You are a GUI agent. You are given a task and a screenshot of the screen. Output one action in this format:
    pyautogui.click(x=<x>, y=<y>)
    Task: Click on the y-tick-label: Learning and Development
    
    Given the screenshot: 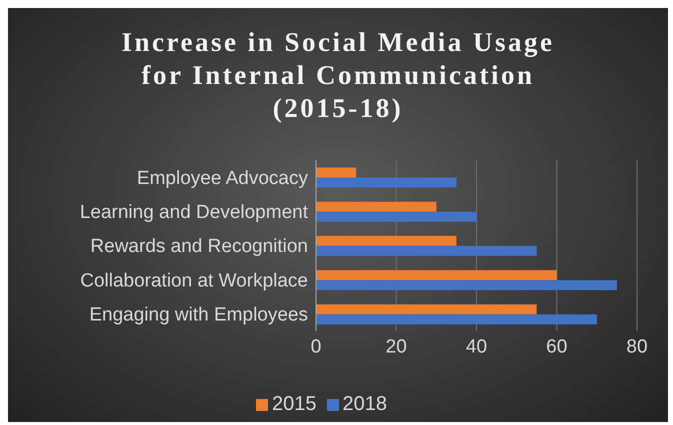 What is the action you would take?
    pyautogui.click(x=194, y=213)
    